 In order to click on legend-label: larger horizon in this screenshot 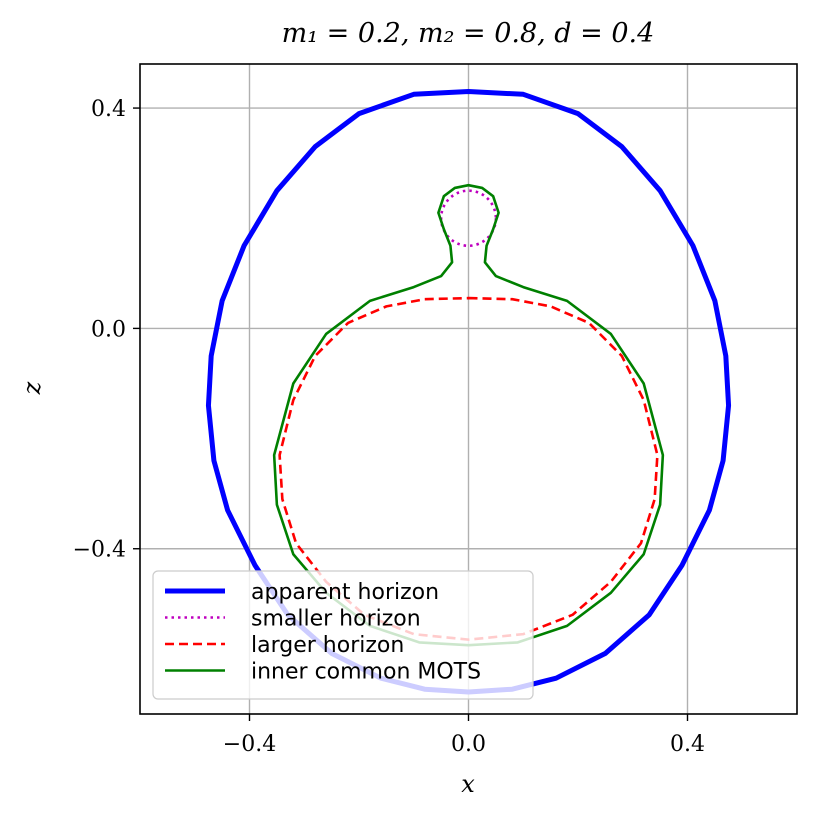, I will do `click(327, 645)`.